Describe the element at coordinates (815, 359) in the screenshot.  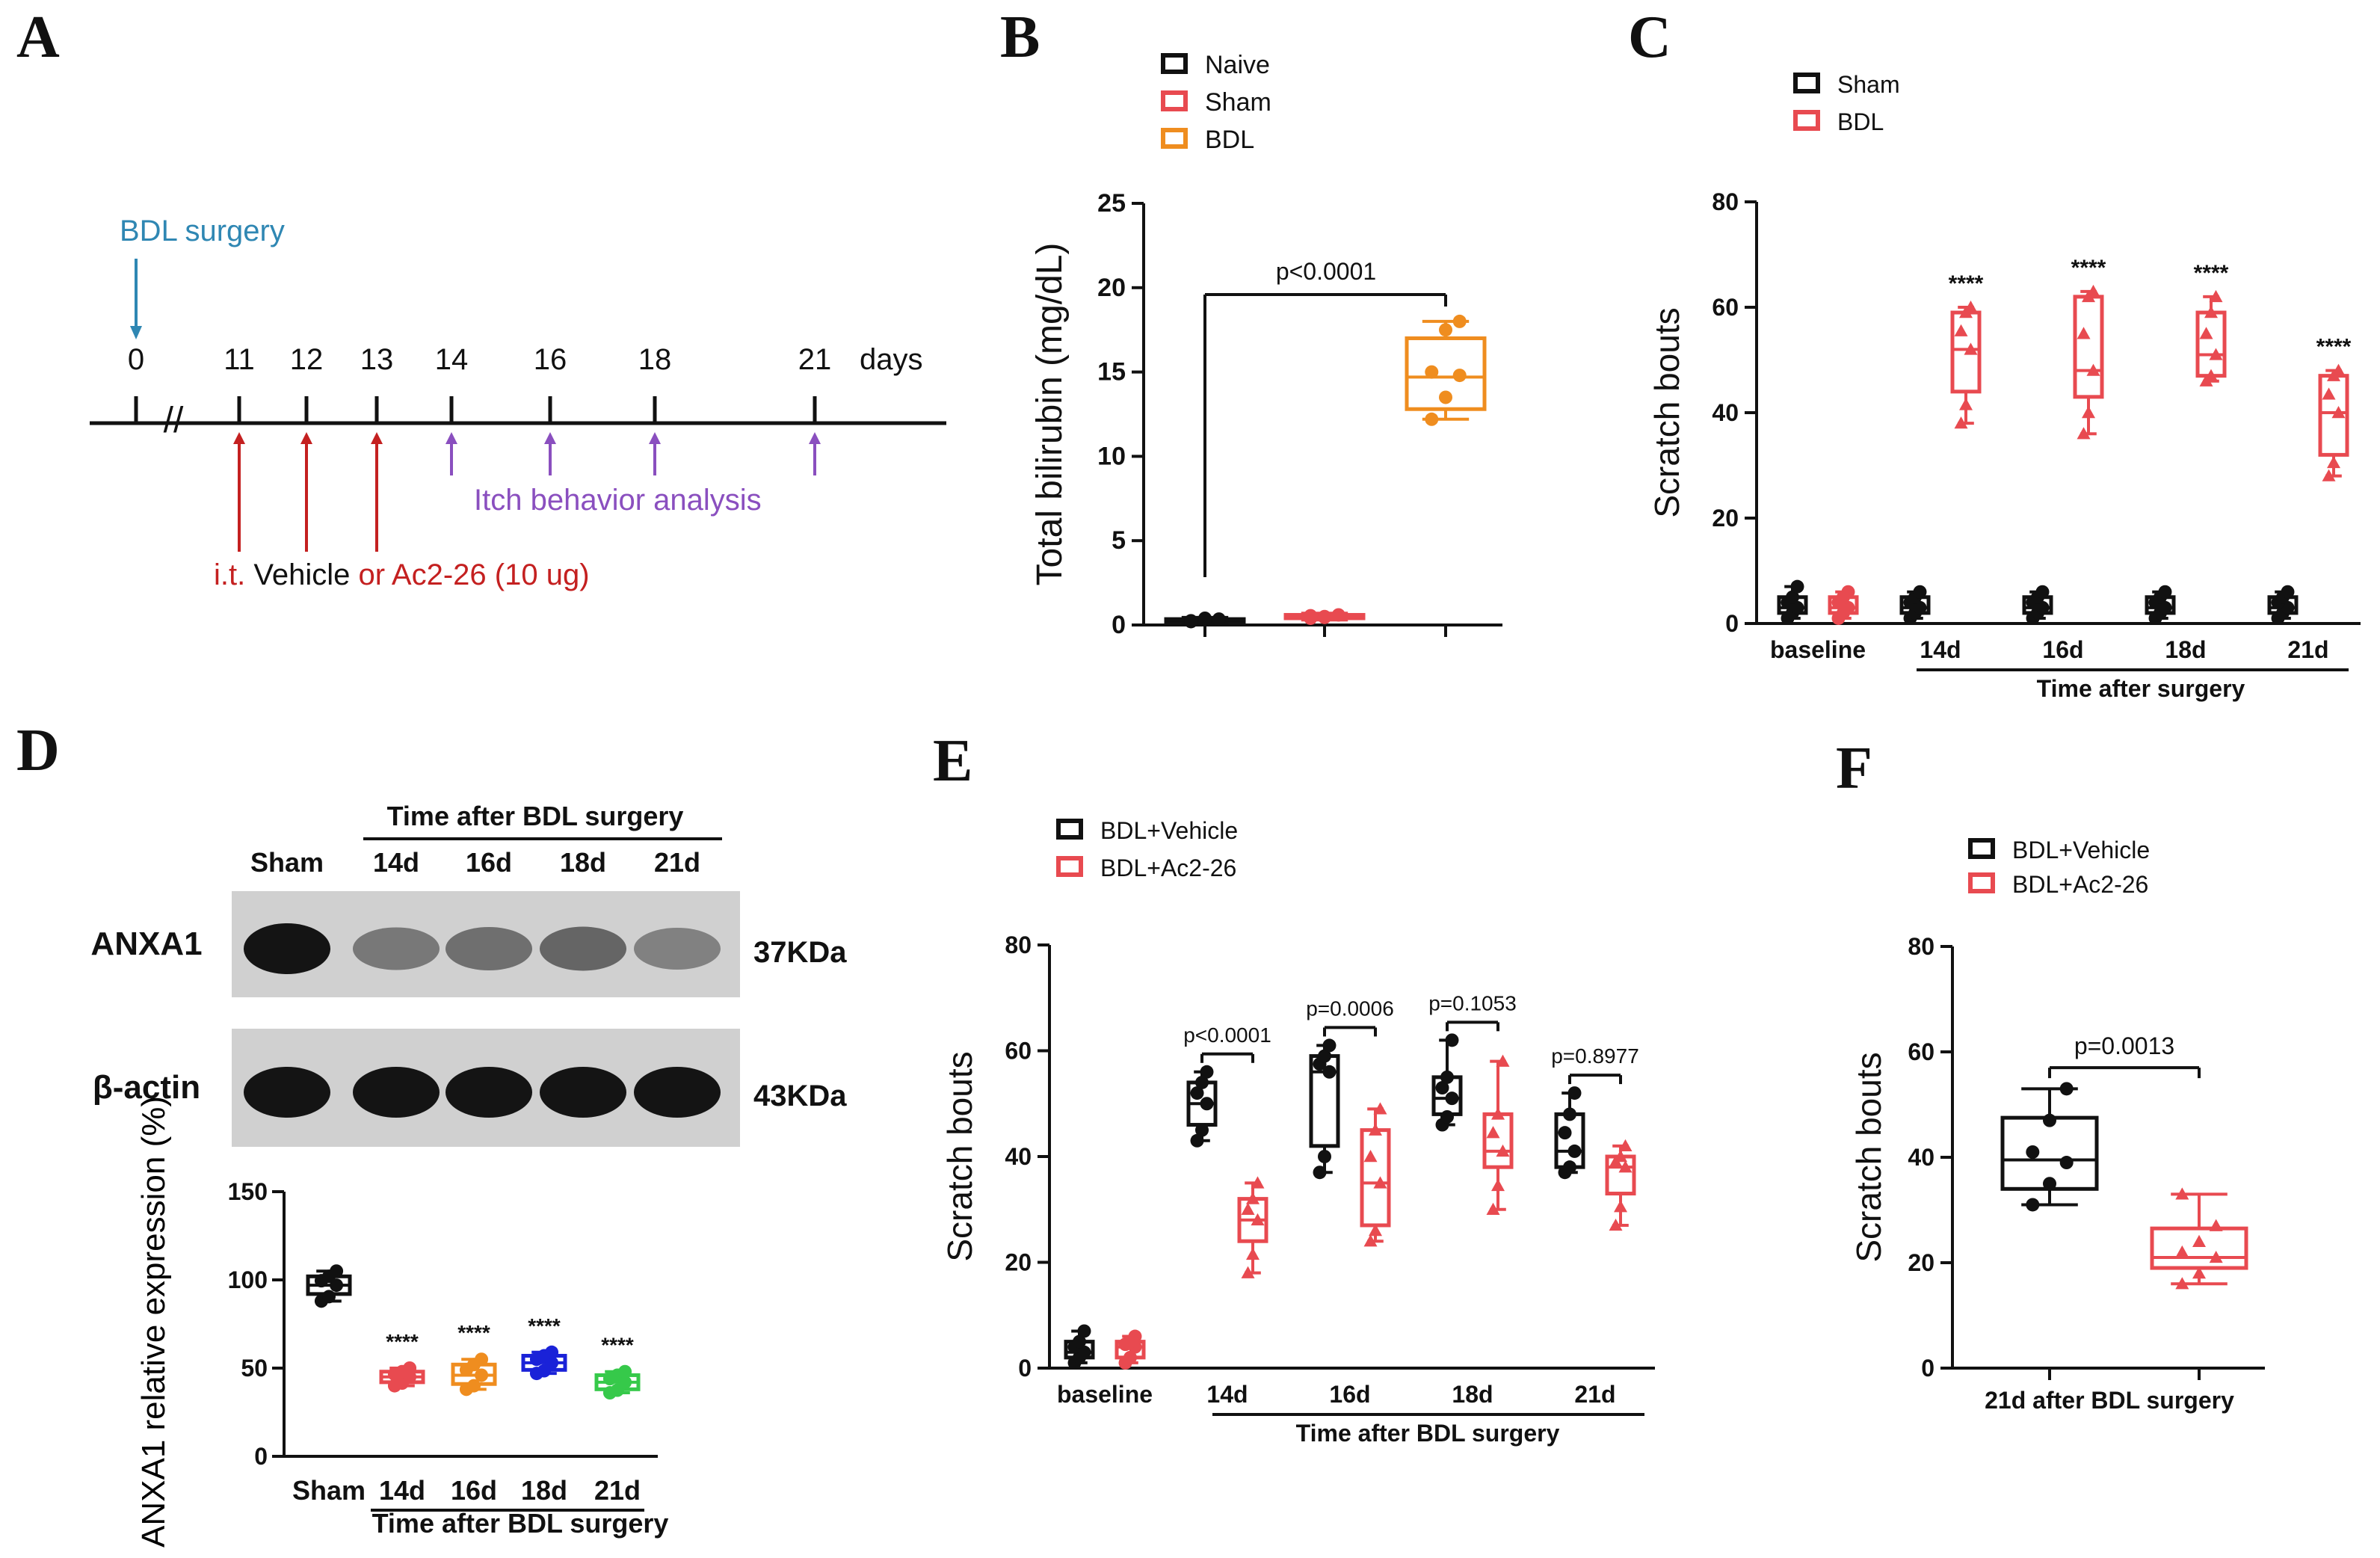
I see `timeline-day-label: 21` at that location.